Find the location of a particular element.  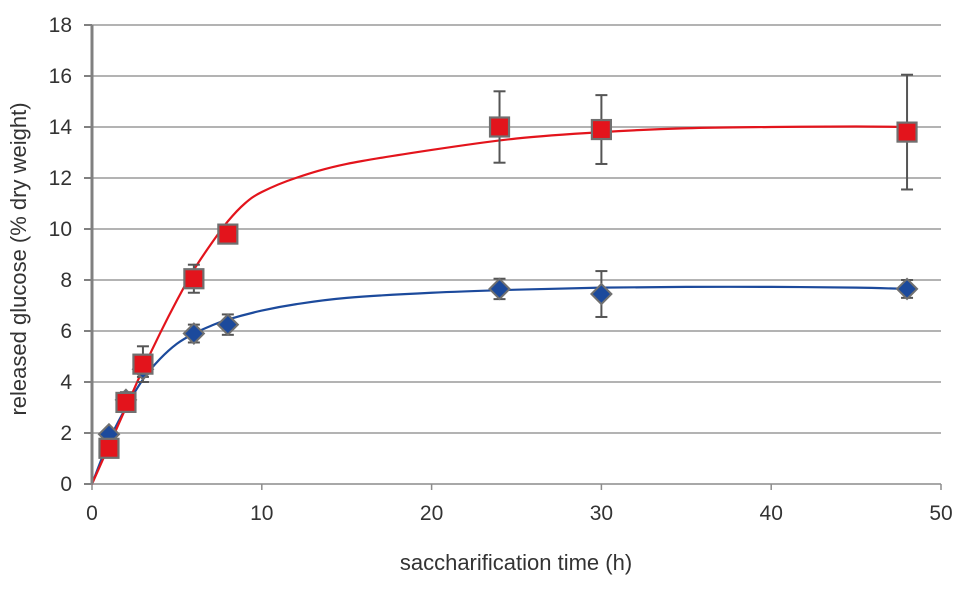

y-tick-label: 12 is located at coordinates (60, 178).